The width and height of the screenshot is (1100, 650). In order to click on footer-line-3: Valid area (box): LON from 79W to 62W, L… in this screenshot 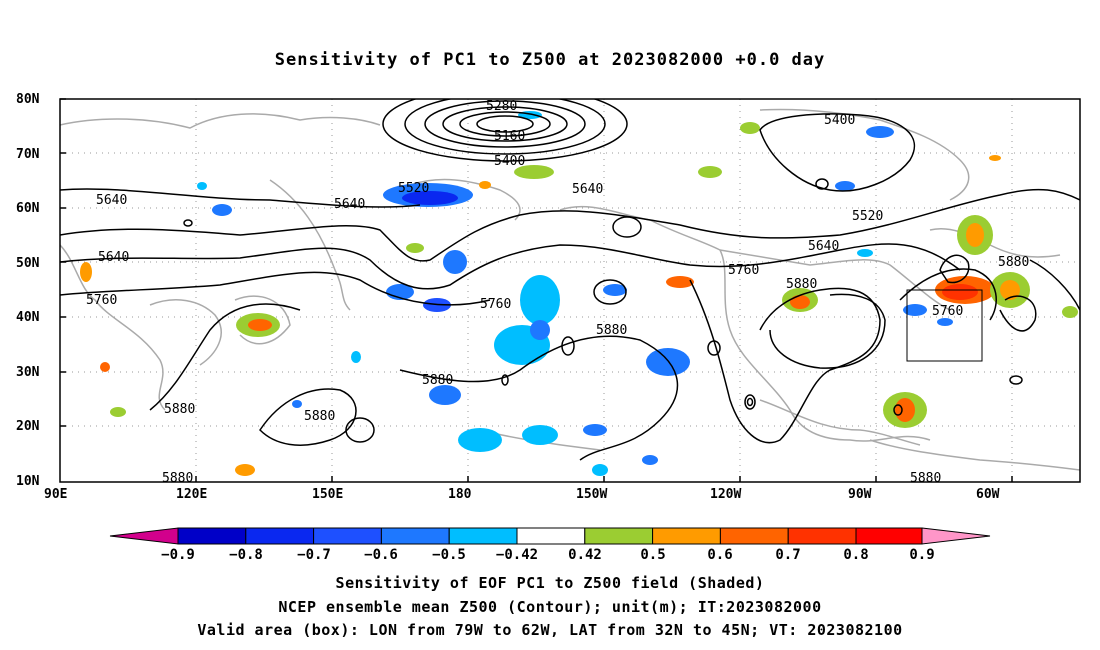, I will do `click(550, 630)`.